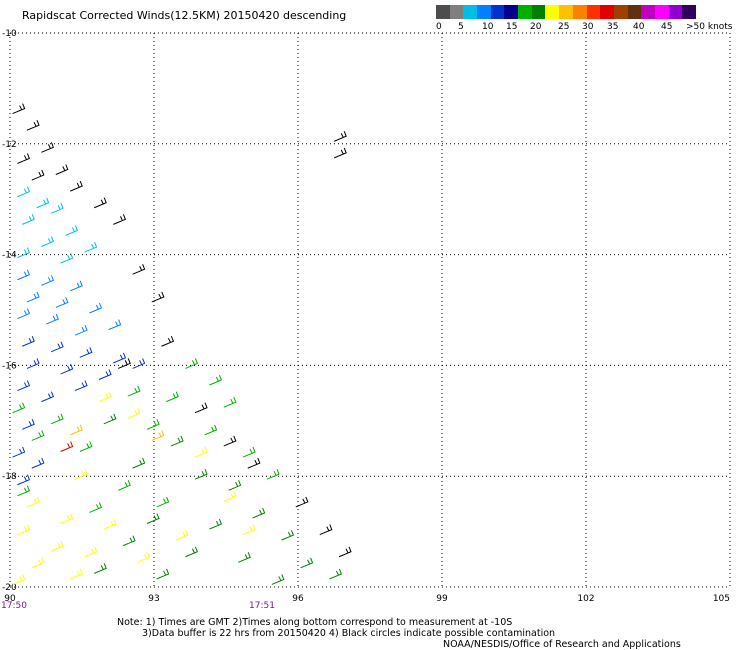  Describe the element at coordinates (9, 145) in the screenshot. I see `y-tick-label: -12` at that location.